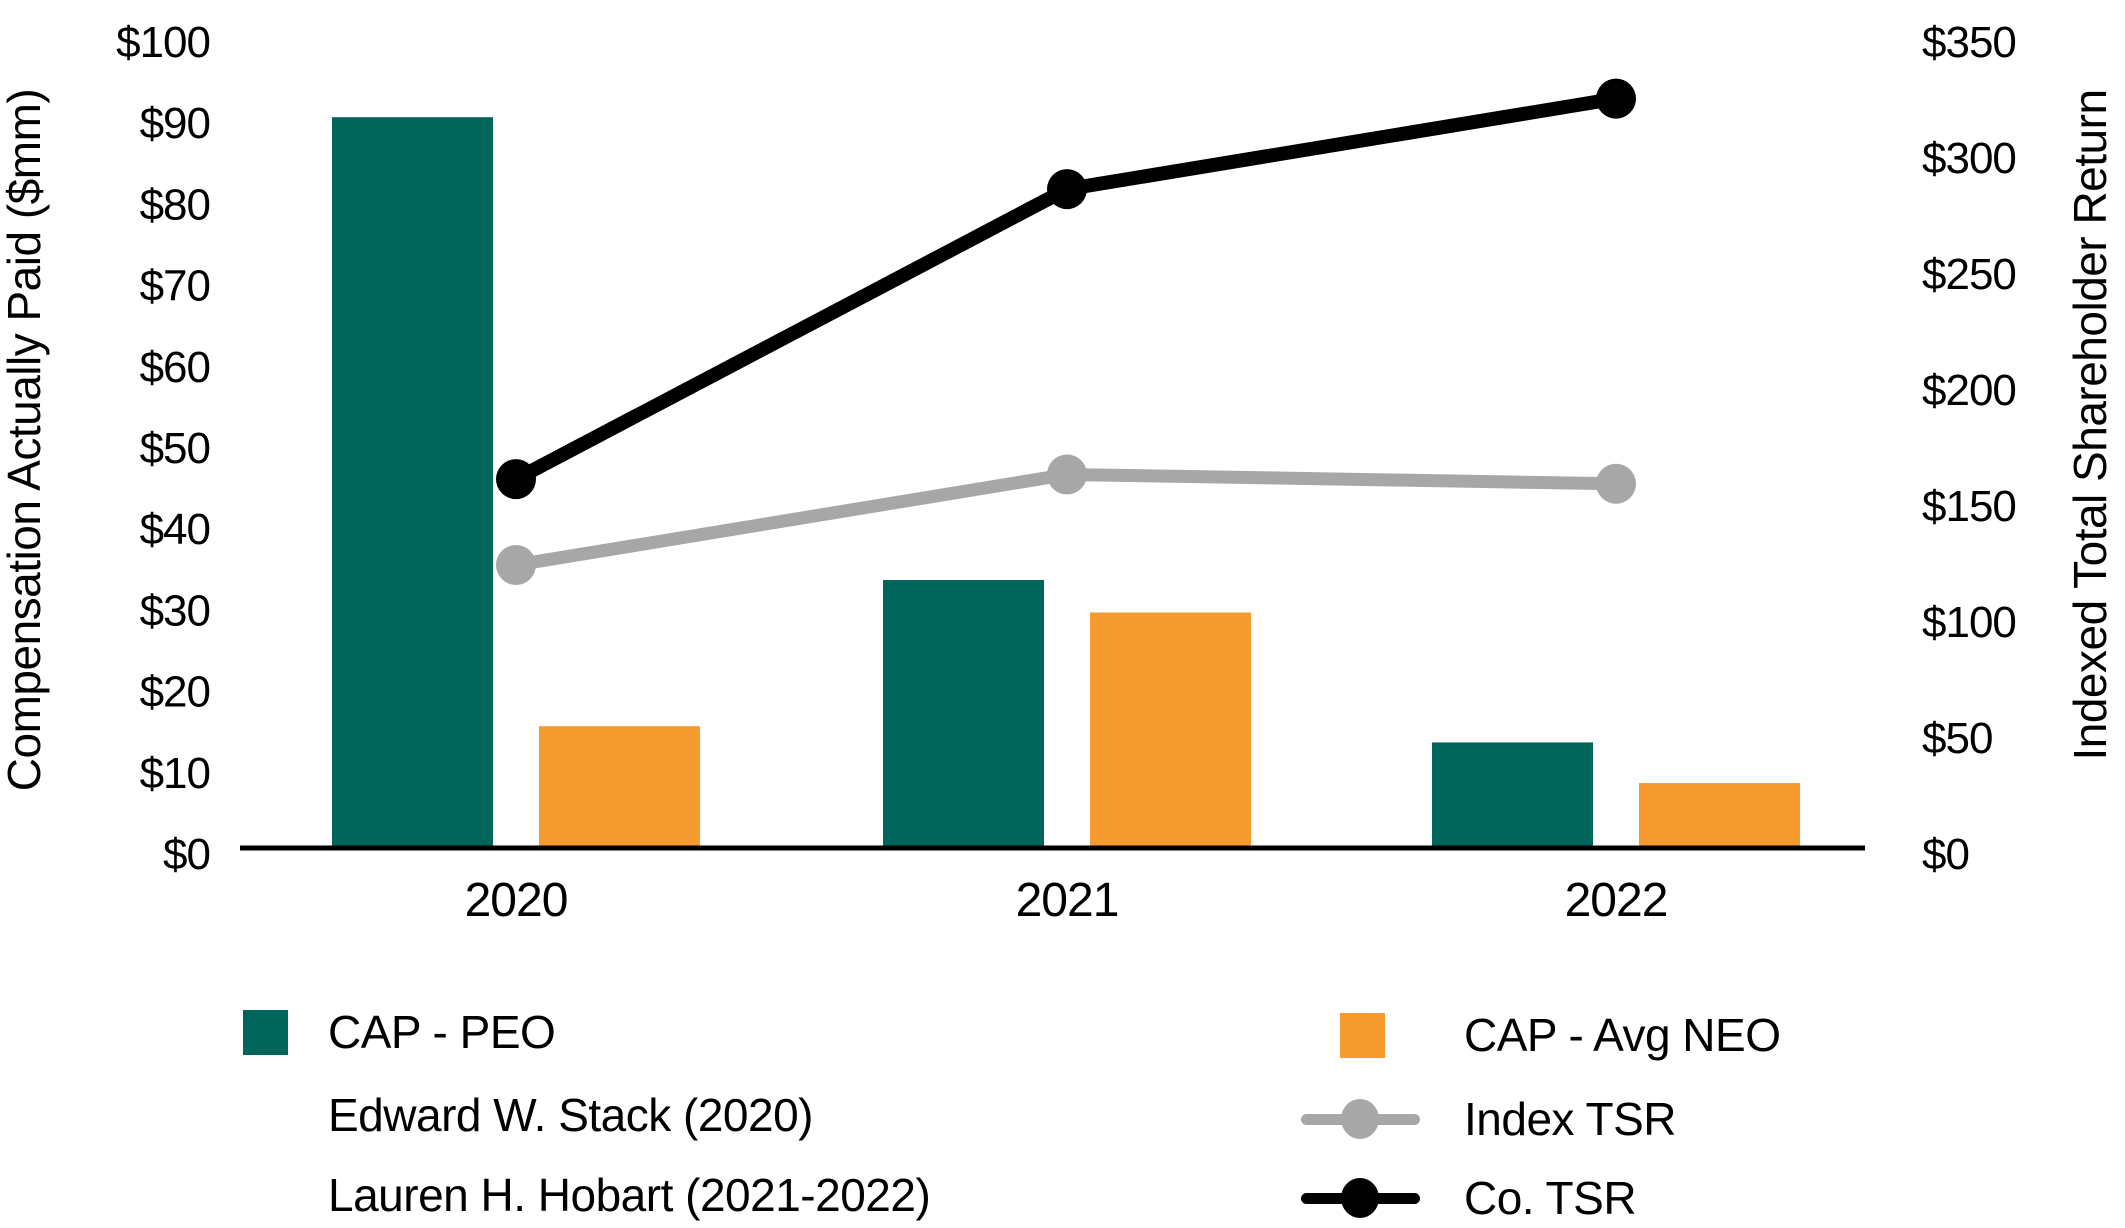 The height and width of the screenshot is (1228, 2125). What do you see at coordinates (175, 286) in the screenshot?
I see `tick-label-left-70: $70` at bounding box center [175, 286].